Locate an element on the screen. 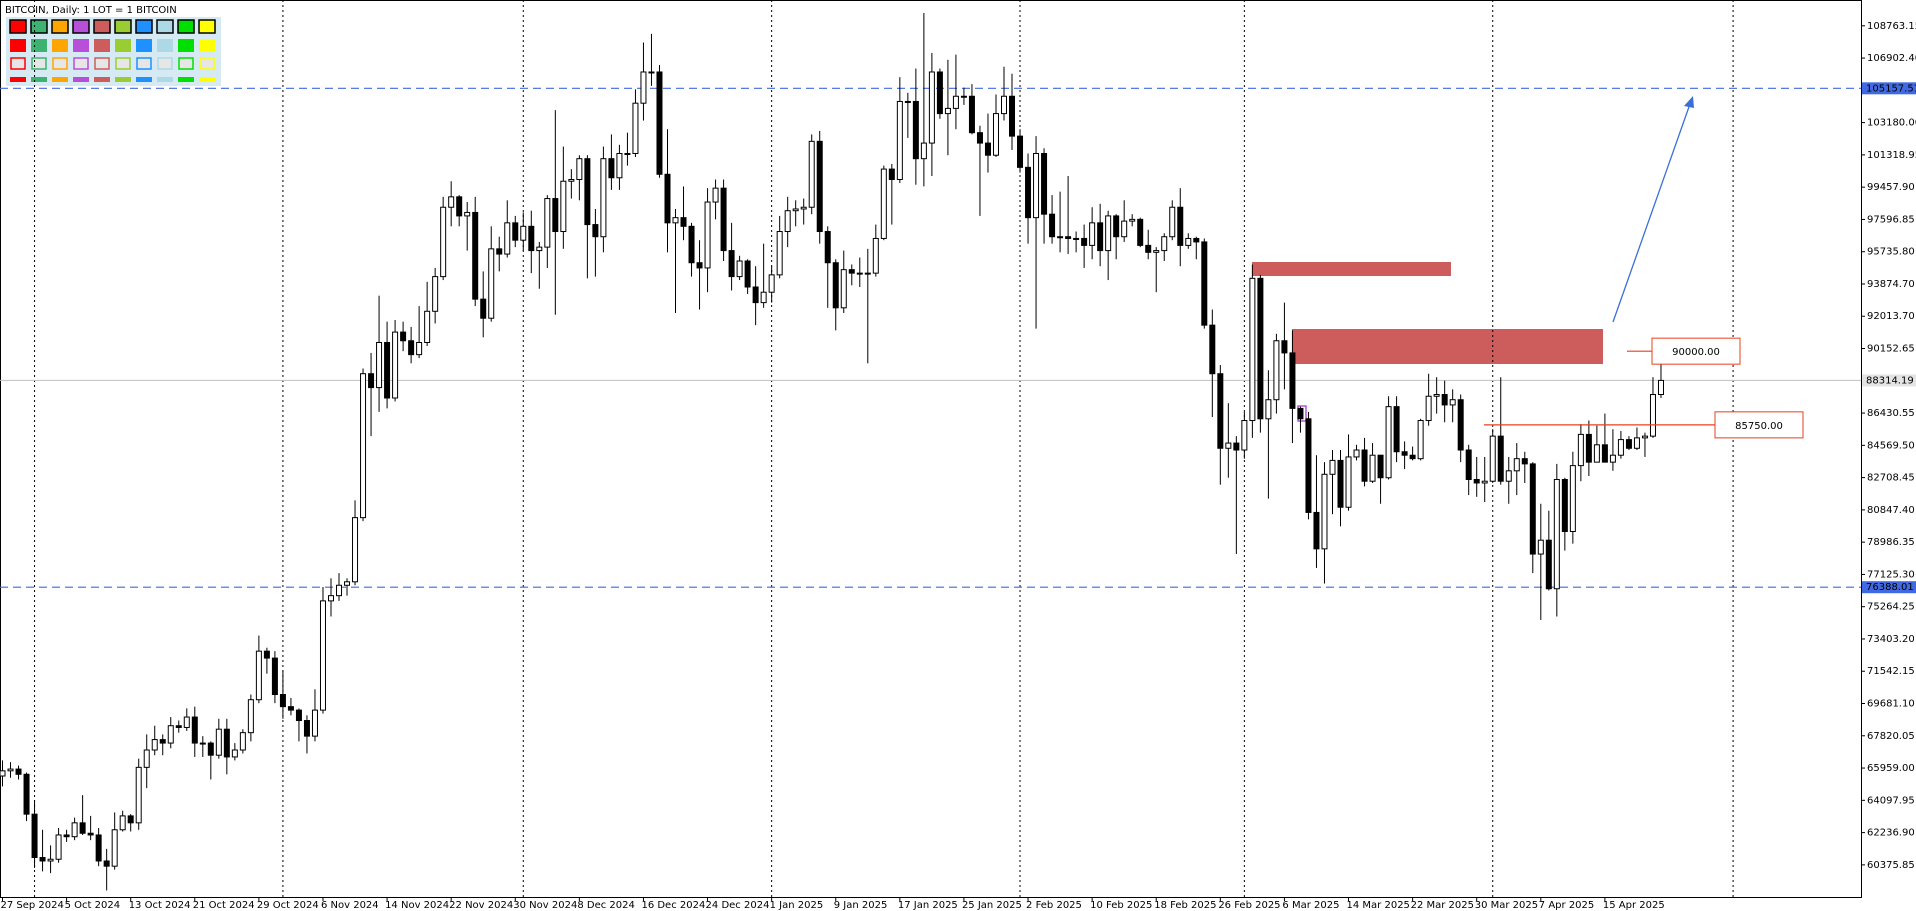  y-tick-label: 97596.85 is located at coordinates (1891, 219).